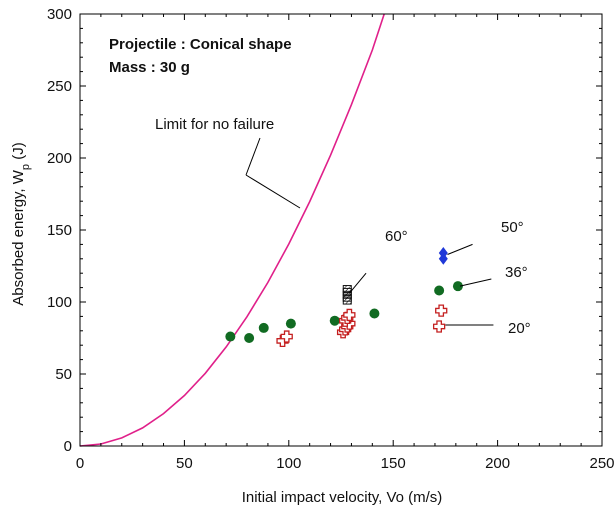 This screenshot has height=506, width=616. What do you see at coordinates (59, 230) in the screenshot?
I see `y-tick-label: 150` at bounding box center [59, 230].